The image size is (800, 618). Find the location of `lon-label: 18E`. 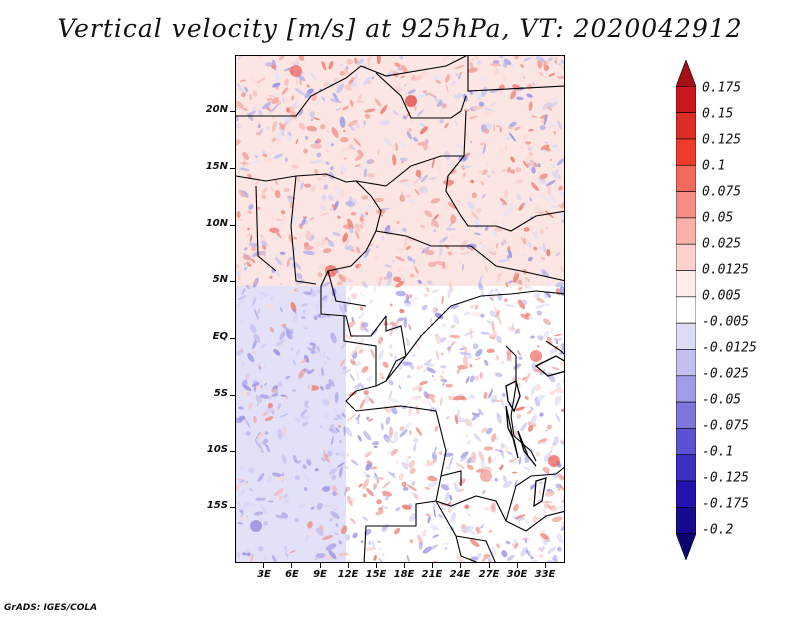

lon-label: 18E is located at coordinates (404, 574).